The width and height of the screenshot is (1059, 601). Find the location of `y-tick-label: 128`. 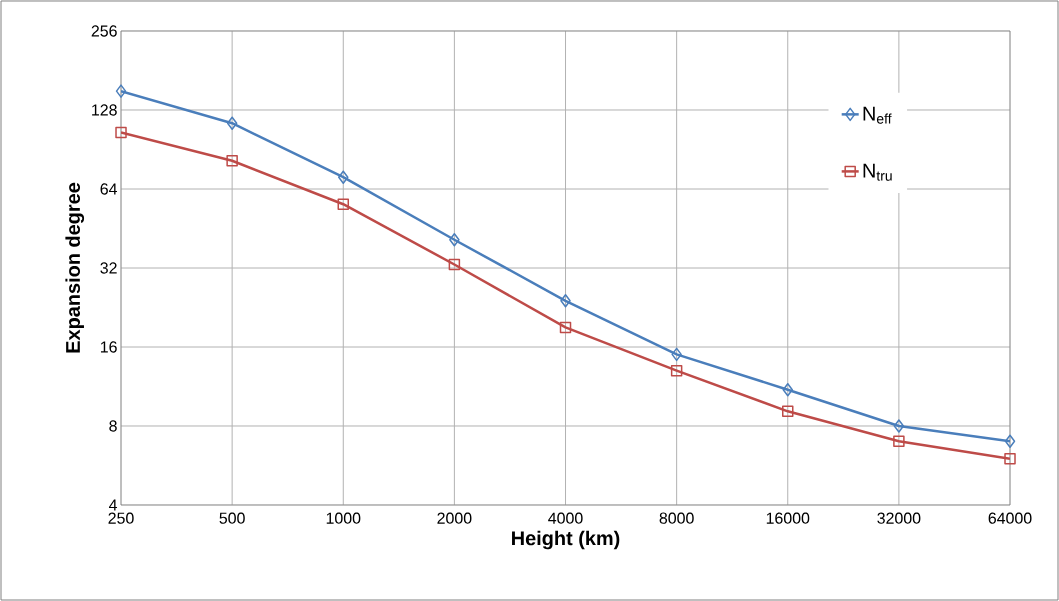

y-tick-label: 128 is located at coordinates (104, 110).